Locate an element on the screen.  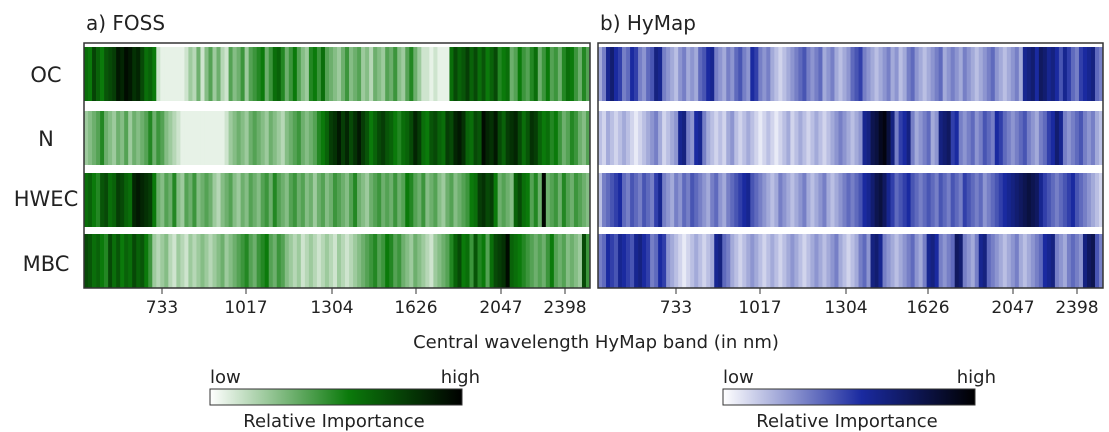
x-tick-label: 2047 is located at coordinates (500, 308).